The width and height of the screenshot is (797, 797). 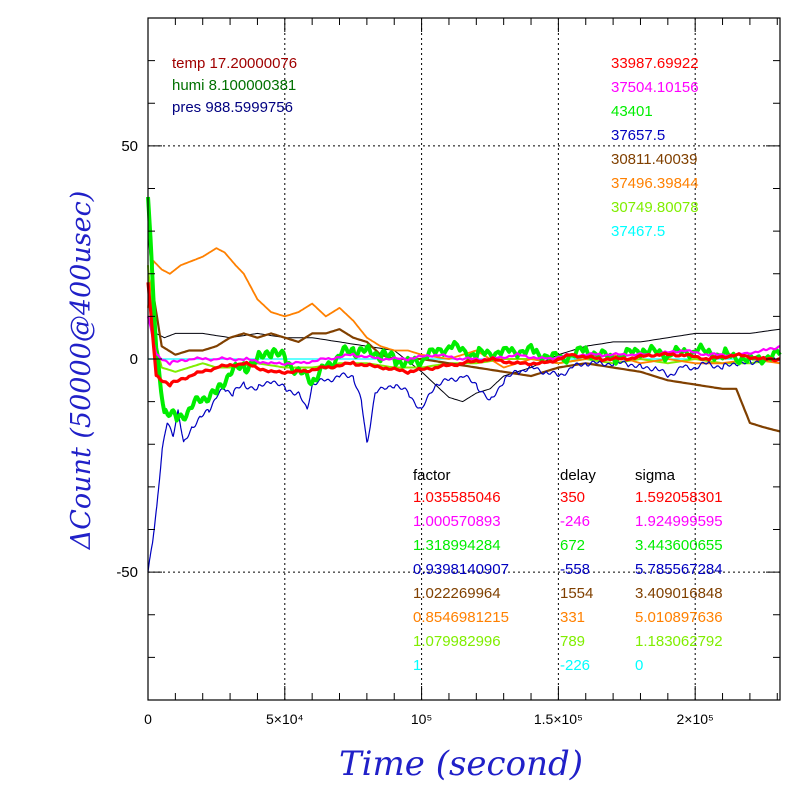 What do you see at coordinates (575, 665) in the screenshot?
I see `table-cell: -226` at bounding box center [575, 665].